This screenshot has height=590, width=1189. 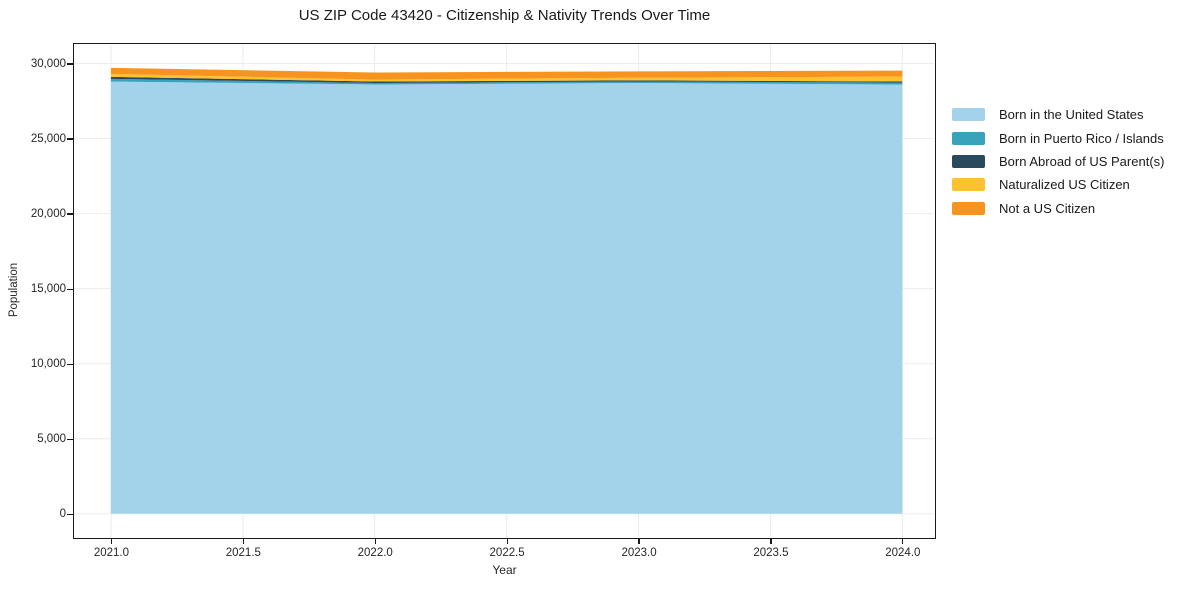 I want to click on legend-item: Not a US Citizen, so click(x=1058, y=208).